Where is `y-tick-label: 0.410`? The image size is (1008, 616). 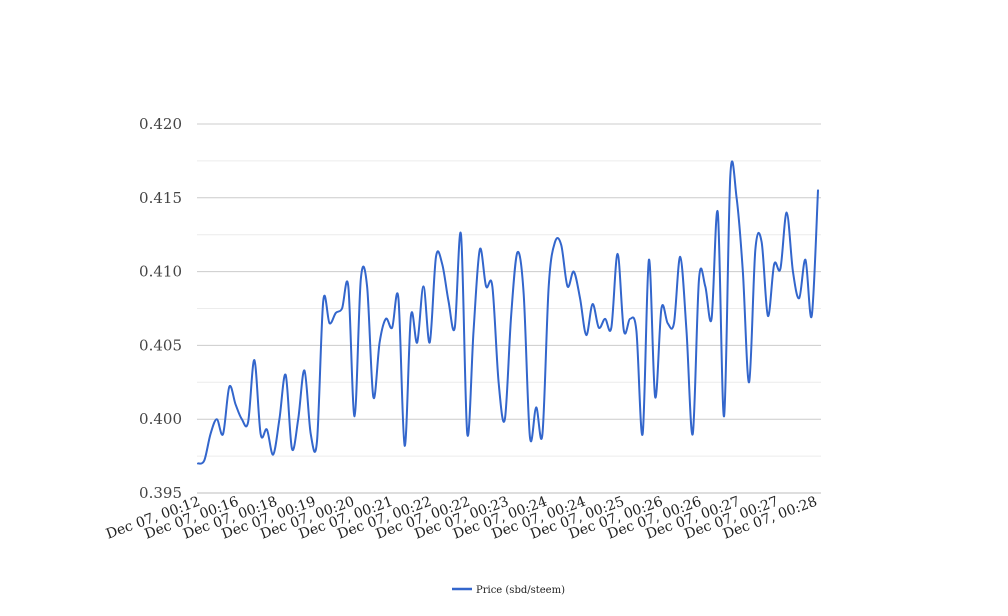 y-tick-label: 0.410 is located at coordinates (160, 272).